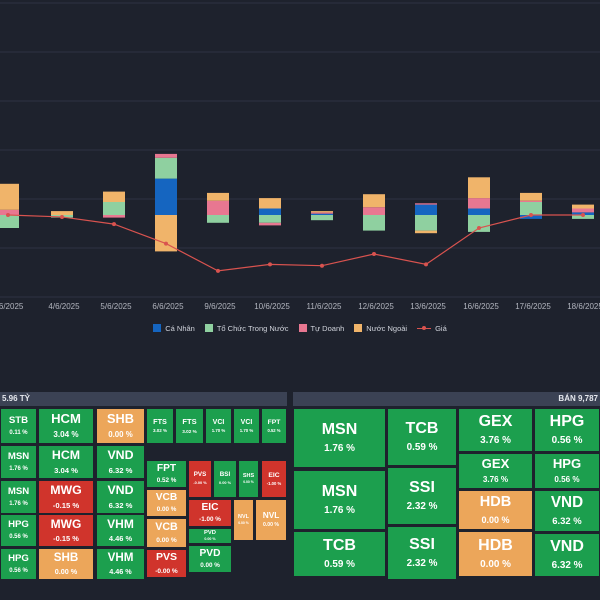  Describe the element at coordinates (120, 523) in the screenshot. I see `stock-symbol: VHM` at that location.